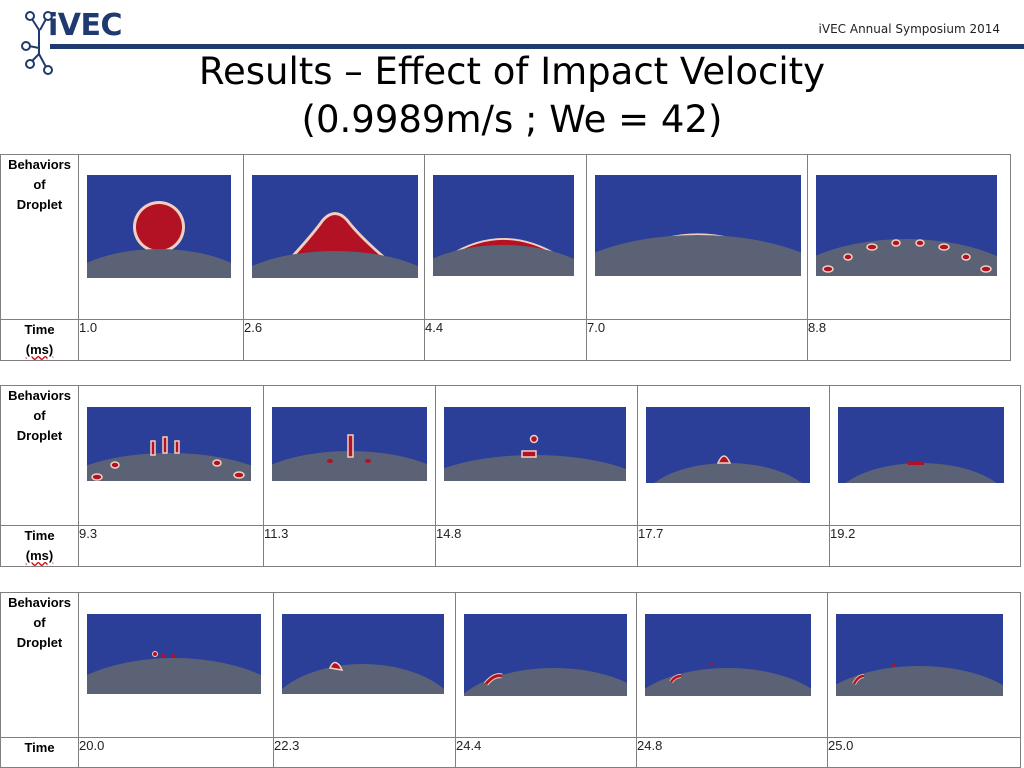  Describe the element at coordinates (85, 25) in the screenshot. I see `logo-text: iVEC` at that location.